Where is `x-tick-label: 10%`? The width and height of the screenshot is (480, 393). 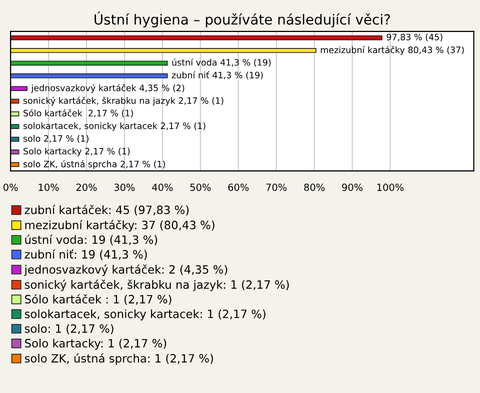 x-tick-label: 10% is located at coordinates (48, 187).